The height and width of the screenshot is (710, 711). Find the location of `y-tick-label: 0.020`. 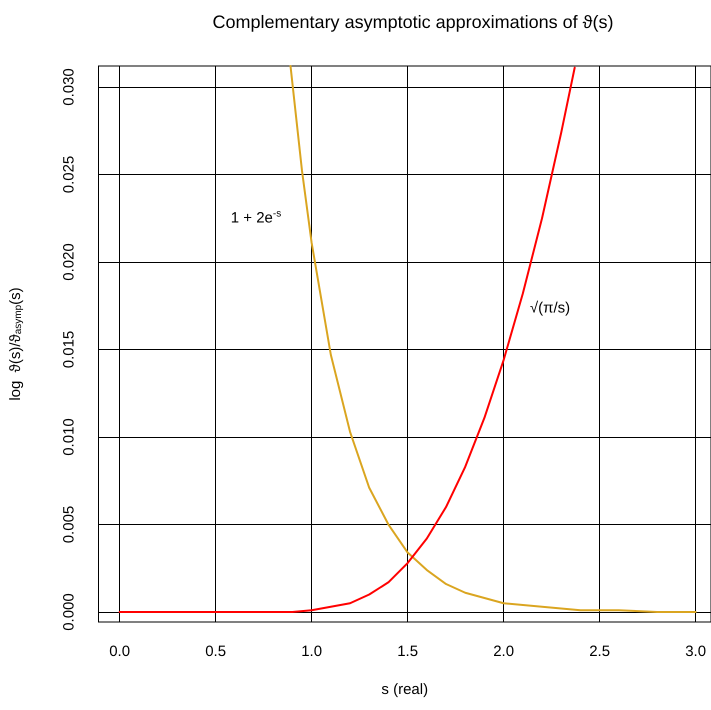

y-tick-label: 0.020 is located at coordinates (69, 262).